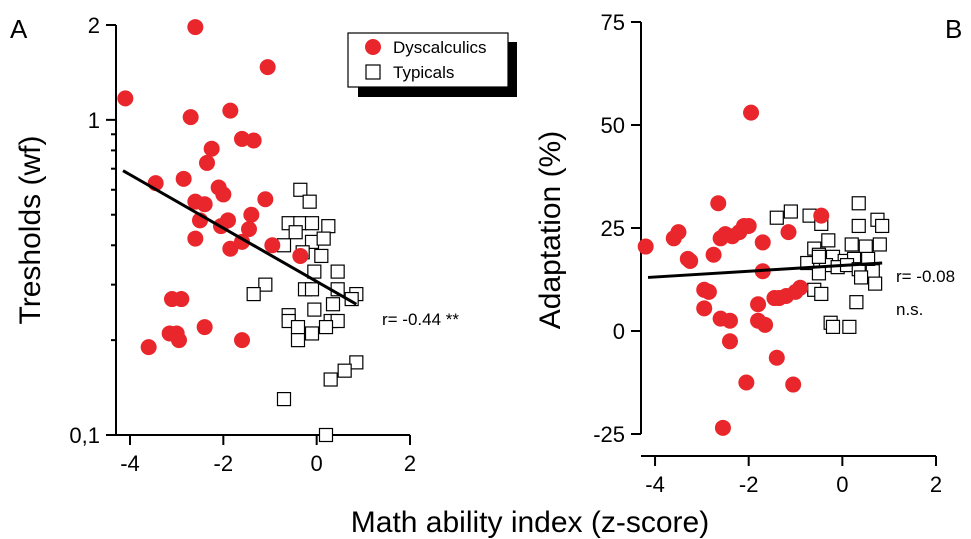 This screenshot has width=971, height=539. Describe the element at coordinates (613, 228) in the screenshot. I see `y-tick-label: 25` at that location.